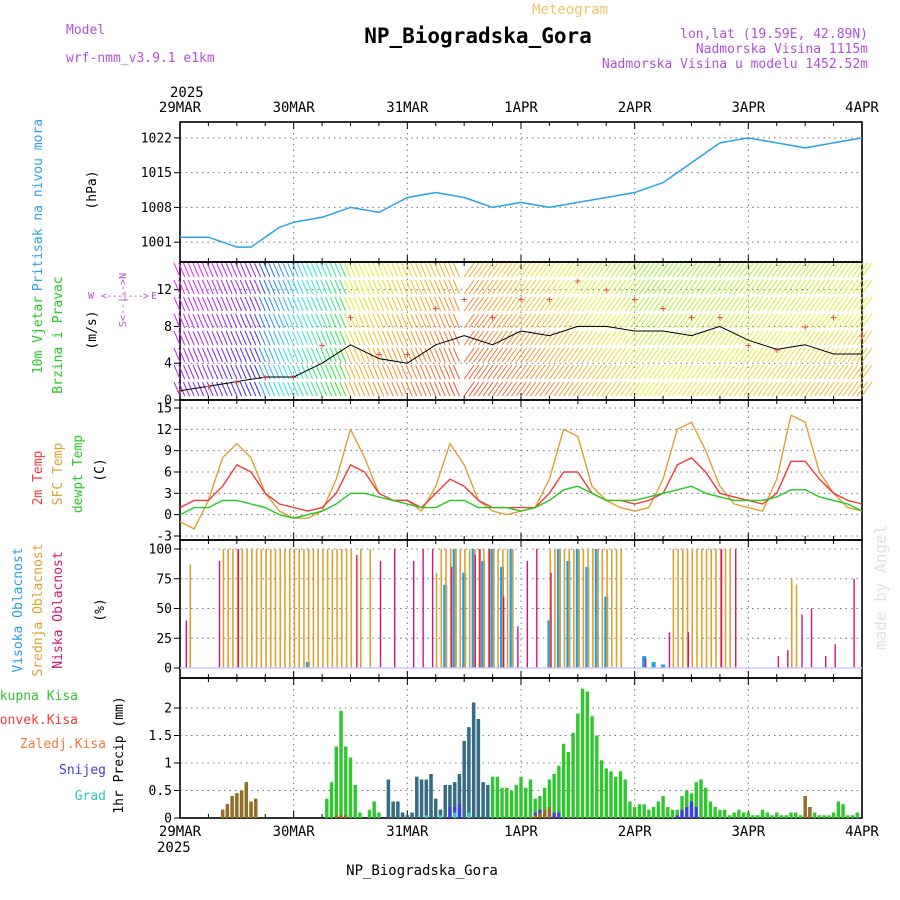  I want to click on panel-2: -3 0 3 6 9 12 15, so click(509, 472).